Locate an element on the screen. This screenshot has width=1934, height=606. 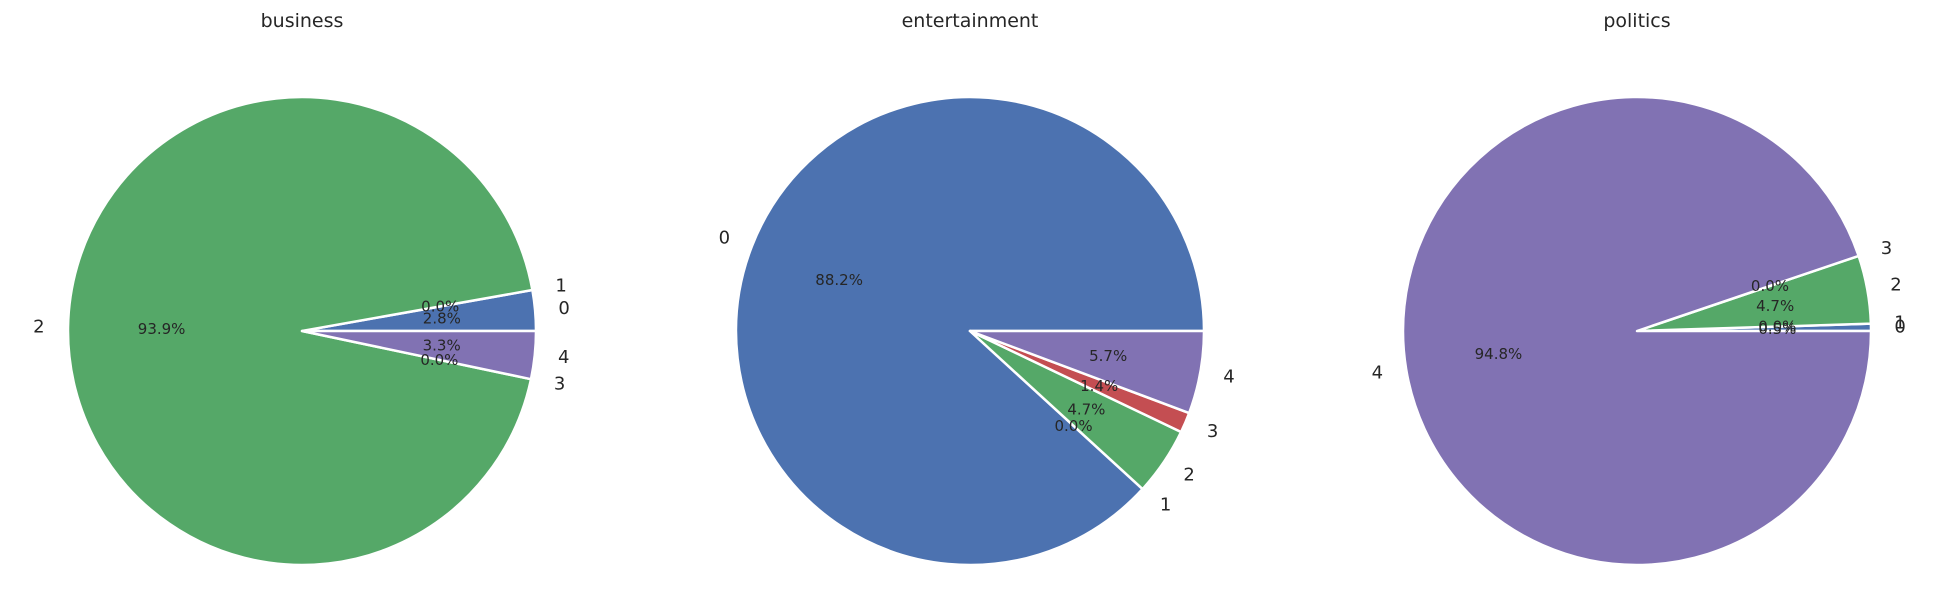
slice-percent-0: 0.5% is located at coordinates (1777, 329).